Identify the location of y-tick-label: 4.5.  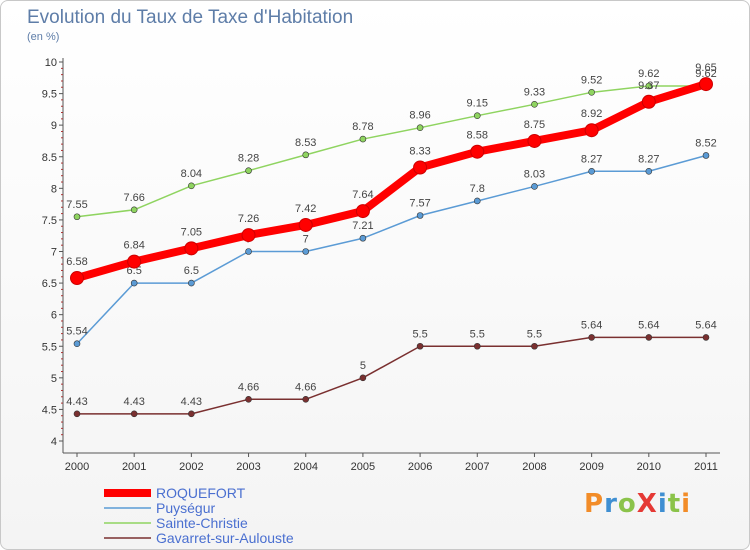
(49, 410).